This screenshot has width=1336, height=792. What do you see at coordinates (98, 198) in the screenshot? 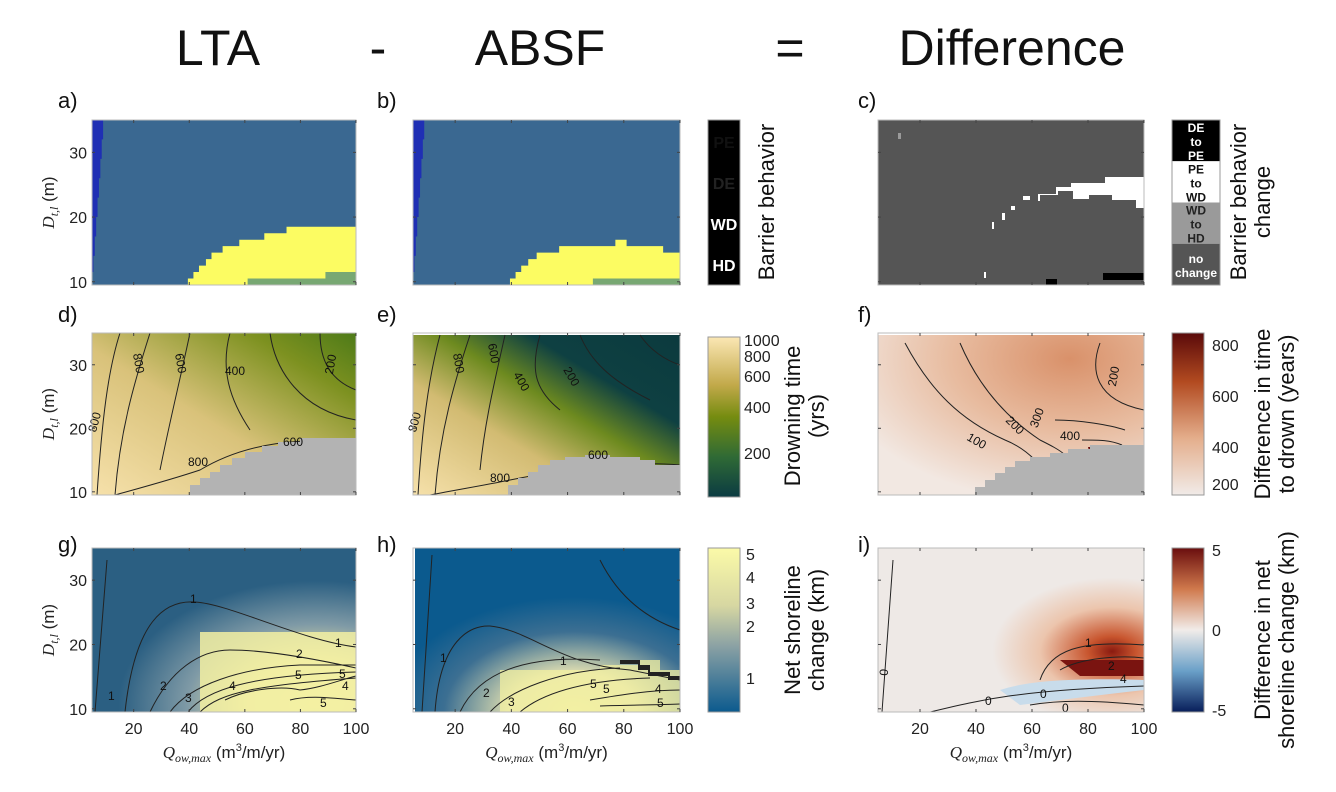
I see `hd-region` at bounding box center [98, 198].